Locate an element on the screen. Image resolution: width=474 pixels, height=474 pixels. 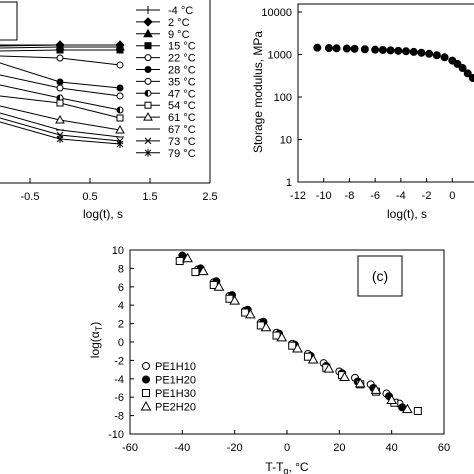
panel-c-y-tick-label: 2 is located at coordinates (121, 325).